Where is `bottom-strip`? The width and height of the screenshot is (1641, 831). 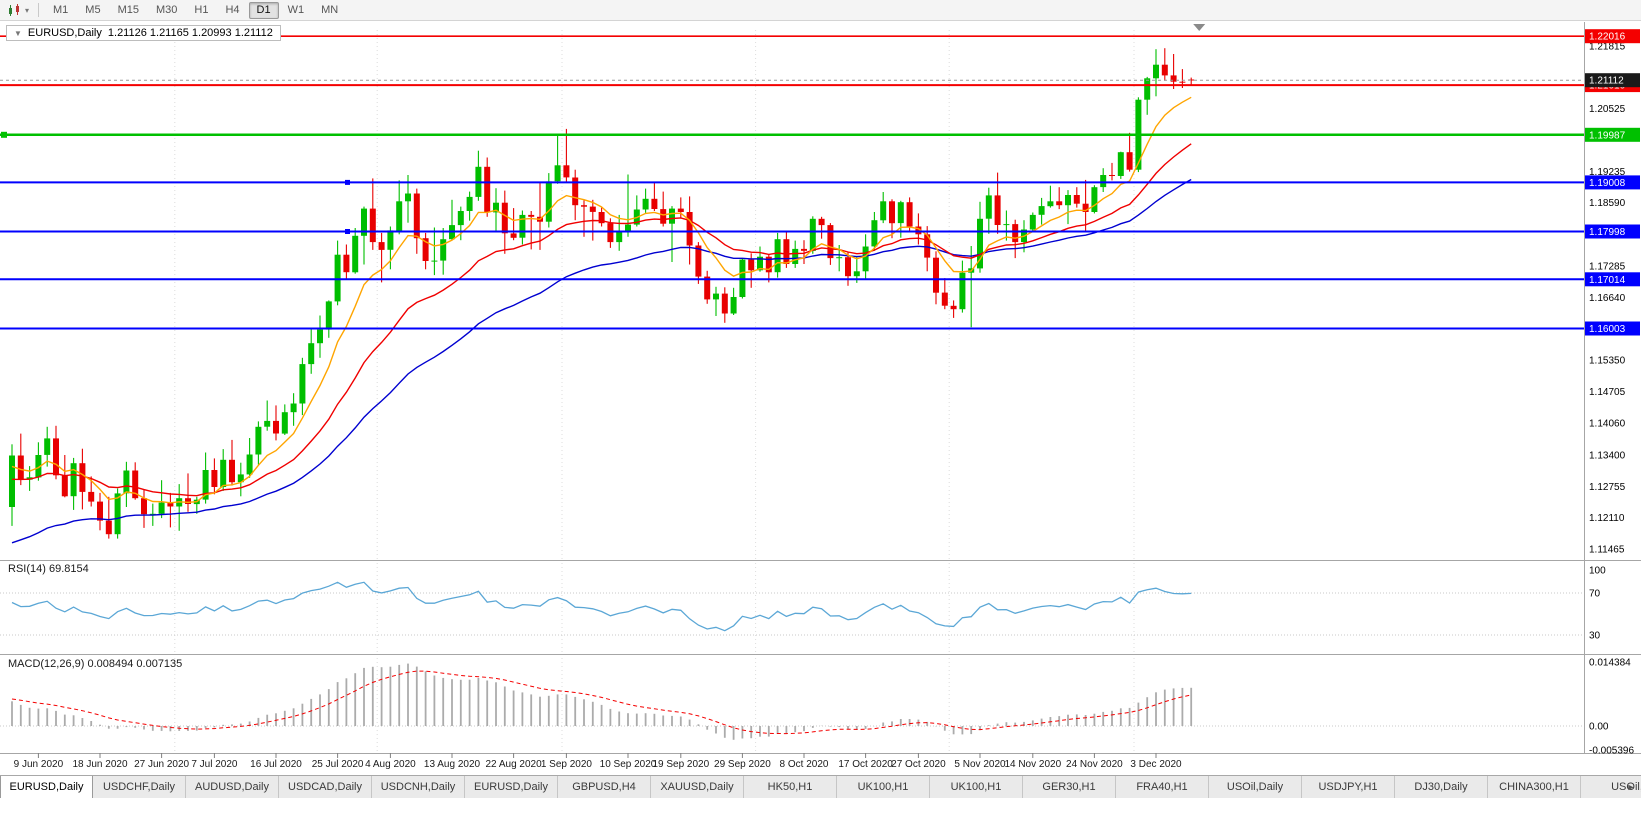
bottom-strip is located at coordinates (820, 814).